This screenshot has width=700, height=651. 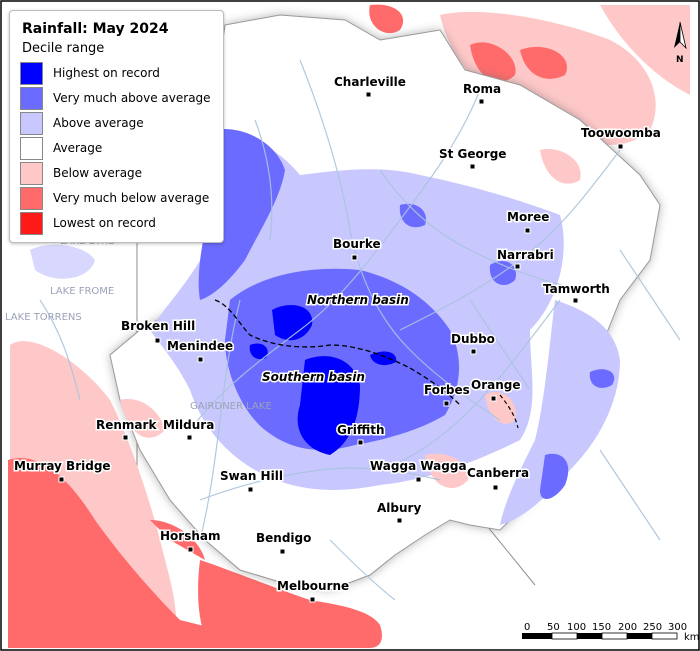 I want to click on town-moree: Moree, so click(x=528, y=221).